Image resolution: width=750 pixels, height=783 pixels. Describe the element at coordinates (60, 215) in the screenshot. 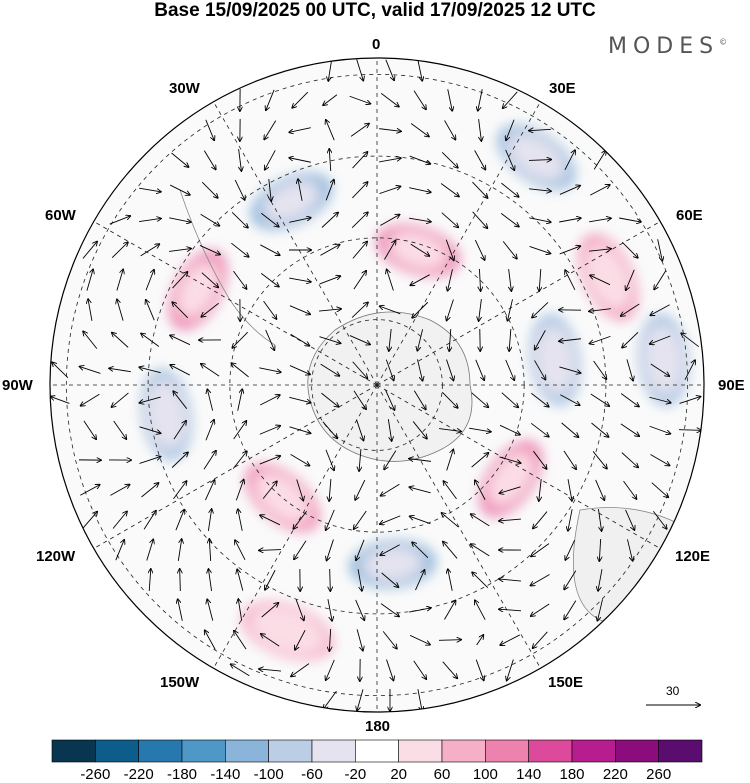

I see `lon-label-60w: 60W` at that location.